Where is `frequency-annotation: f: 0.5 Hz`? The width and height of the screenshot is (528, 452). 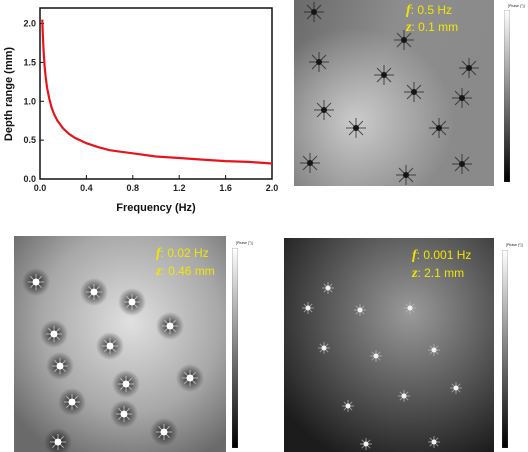 frequency-annotation: f: 0.5 Hz is located at coordinates (429, 10).